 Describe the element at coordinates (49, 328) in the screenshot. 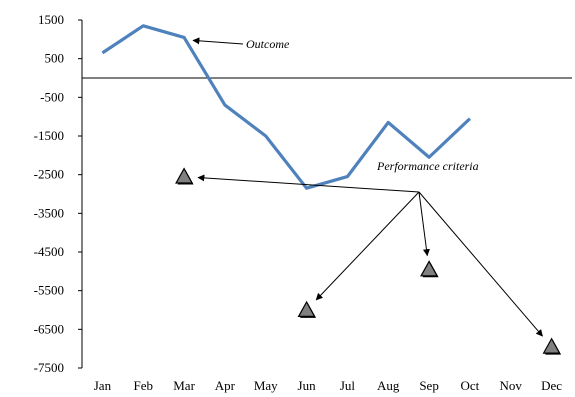

I see `y-tick-label: -6500` at that location.